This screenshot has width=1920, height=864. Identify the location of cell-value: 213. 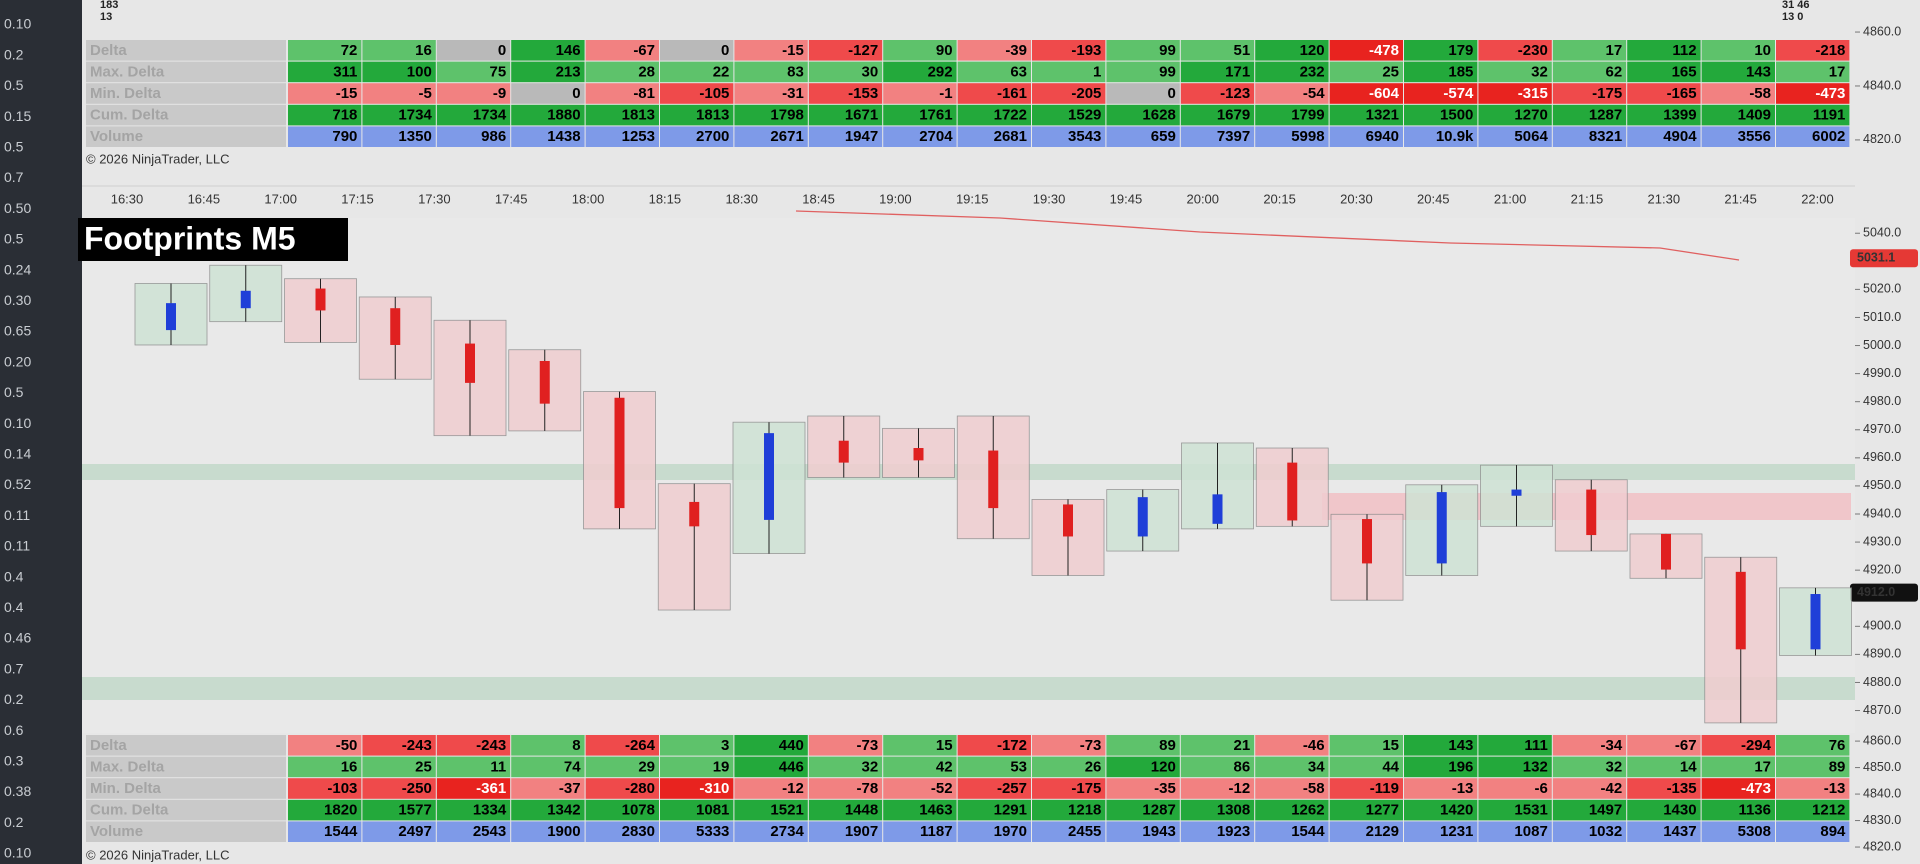
(568, 71).